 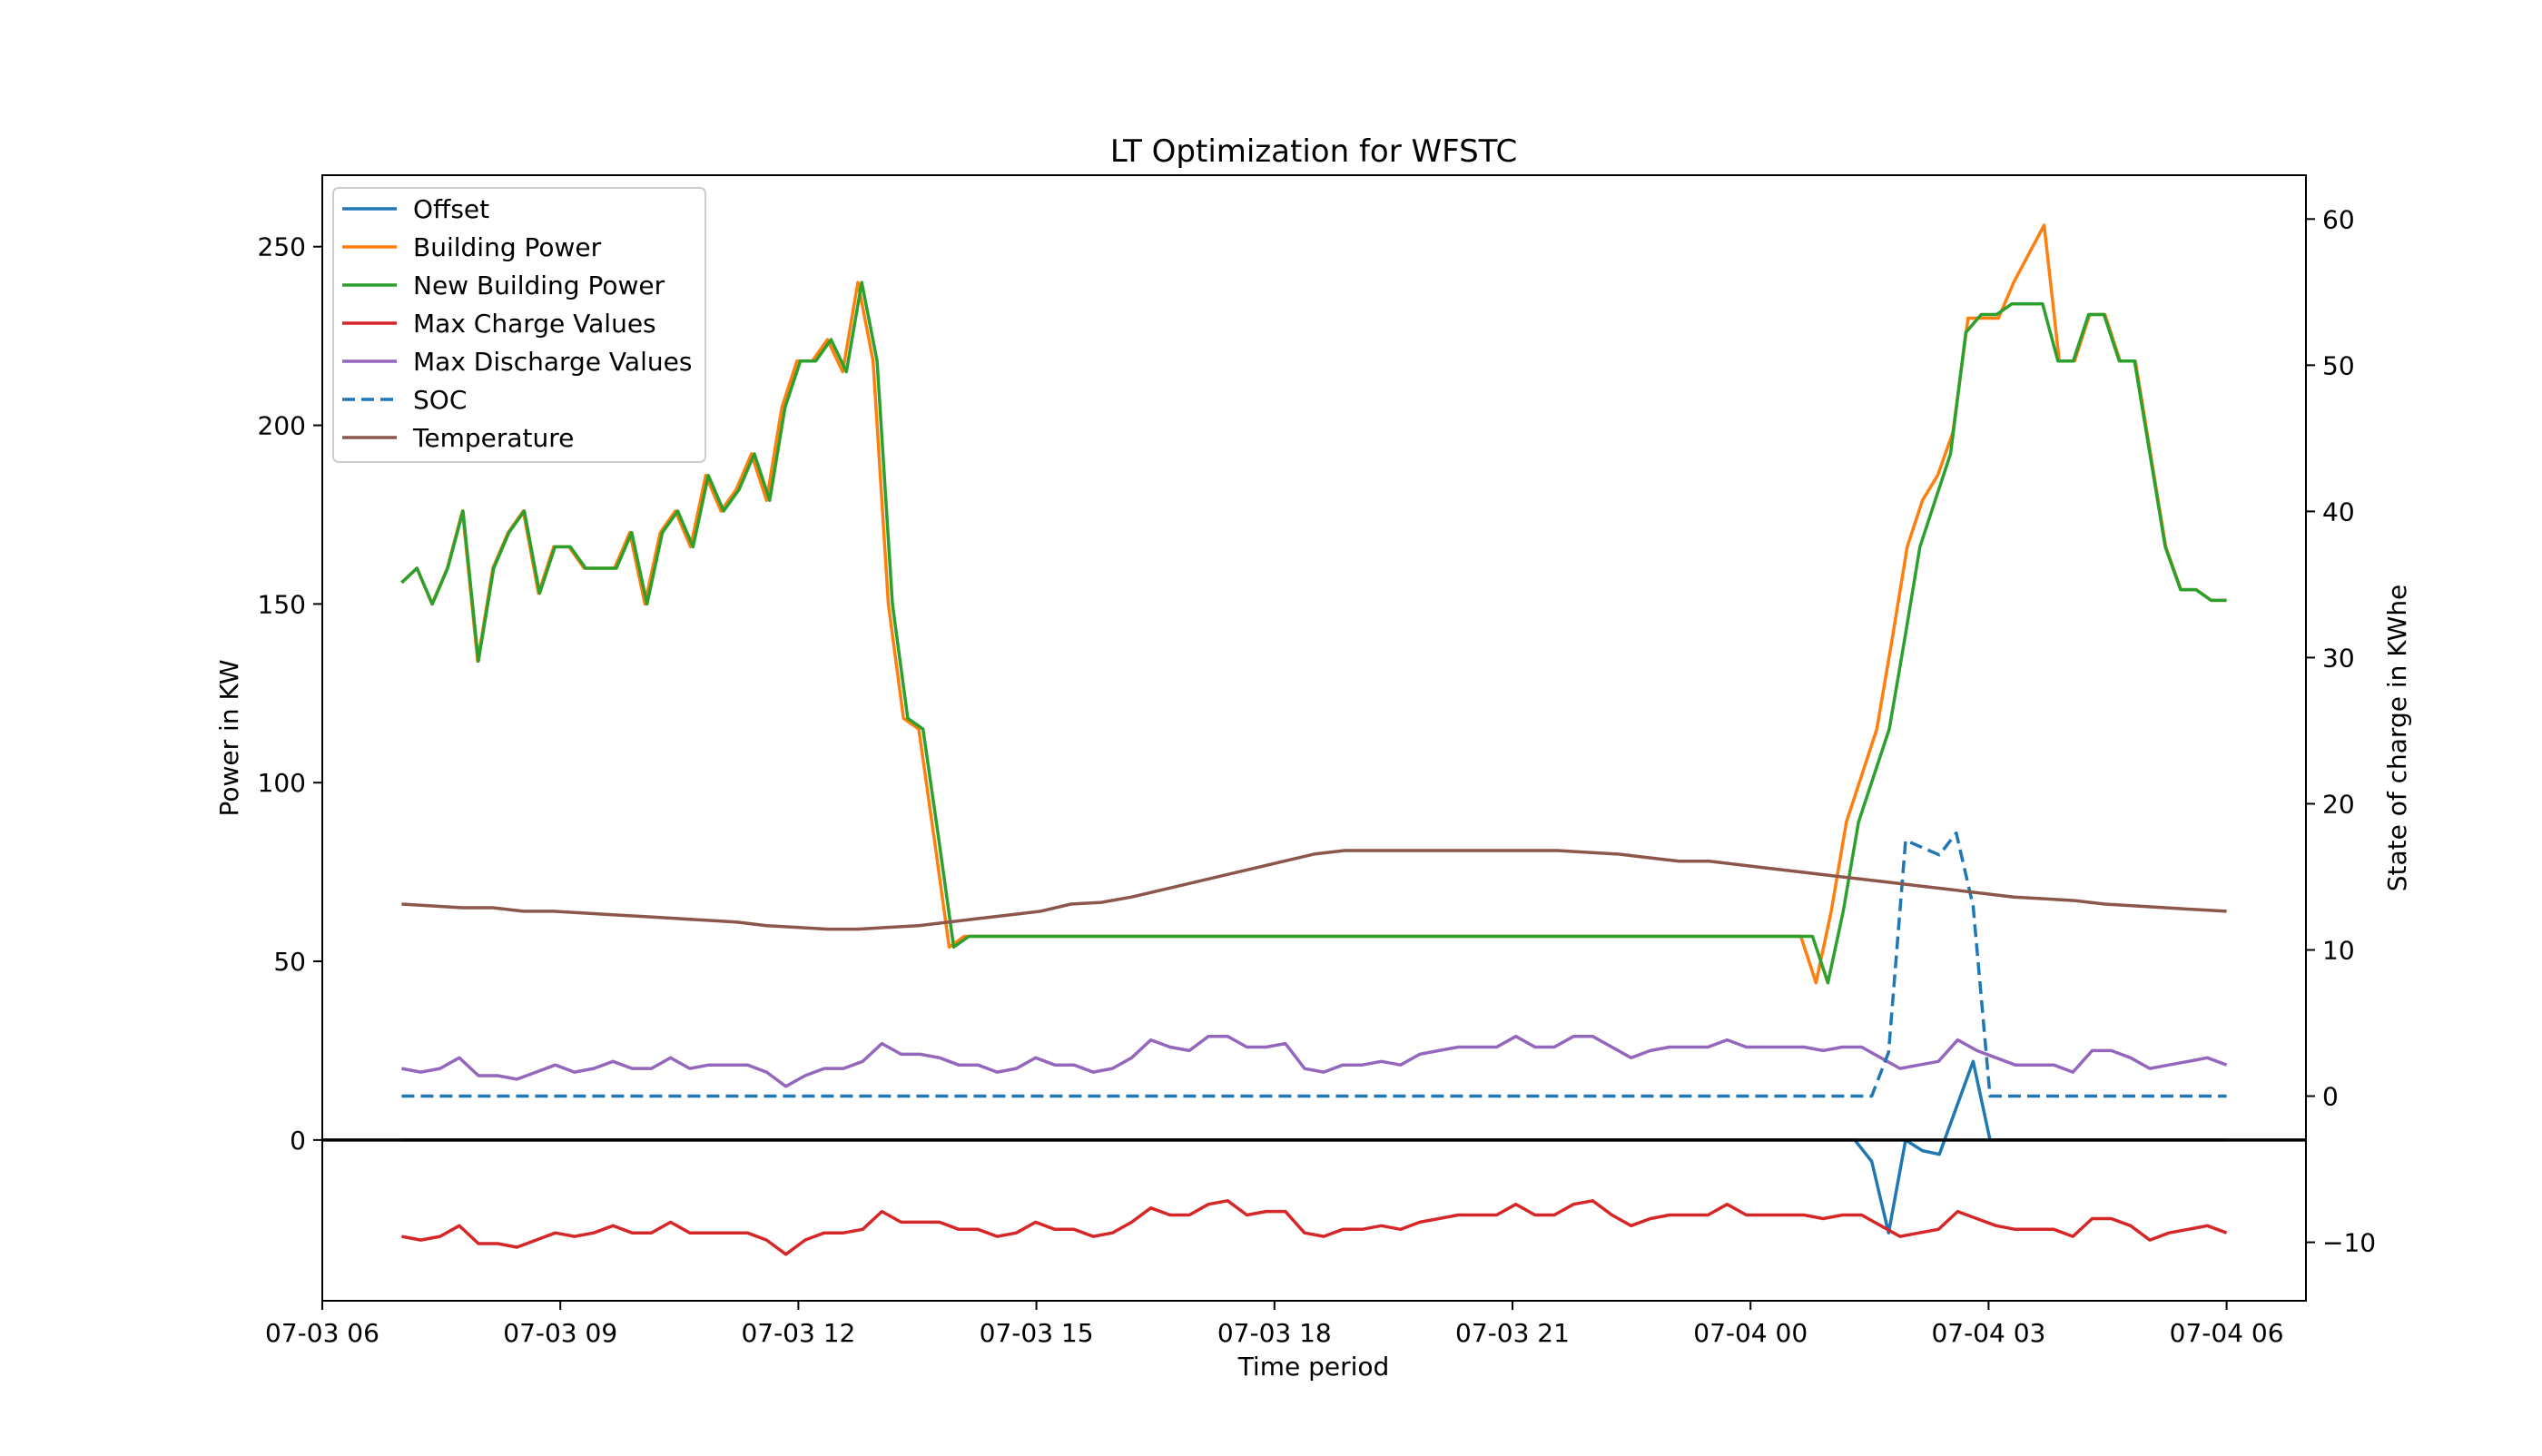 I want to click on x-axis-label: Time period, so click(x=1313, y=1367).